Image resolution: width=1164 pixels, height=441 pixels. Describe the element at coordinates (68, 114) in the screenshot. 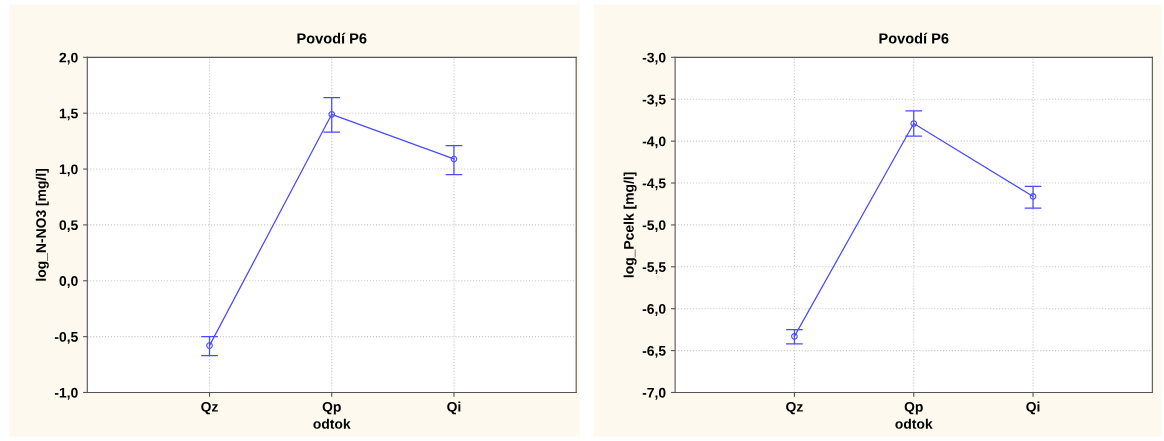

I see `y-tick-label: 1,5` at that location.